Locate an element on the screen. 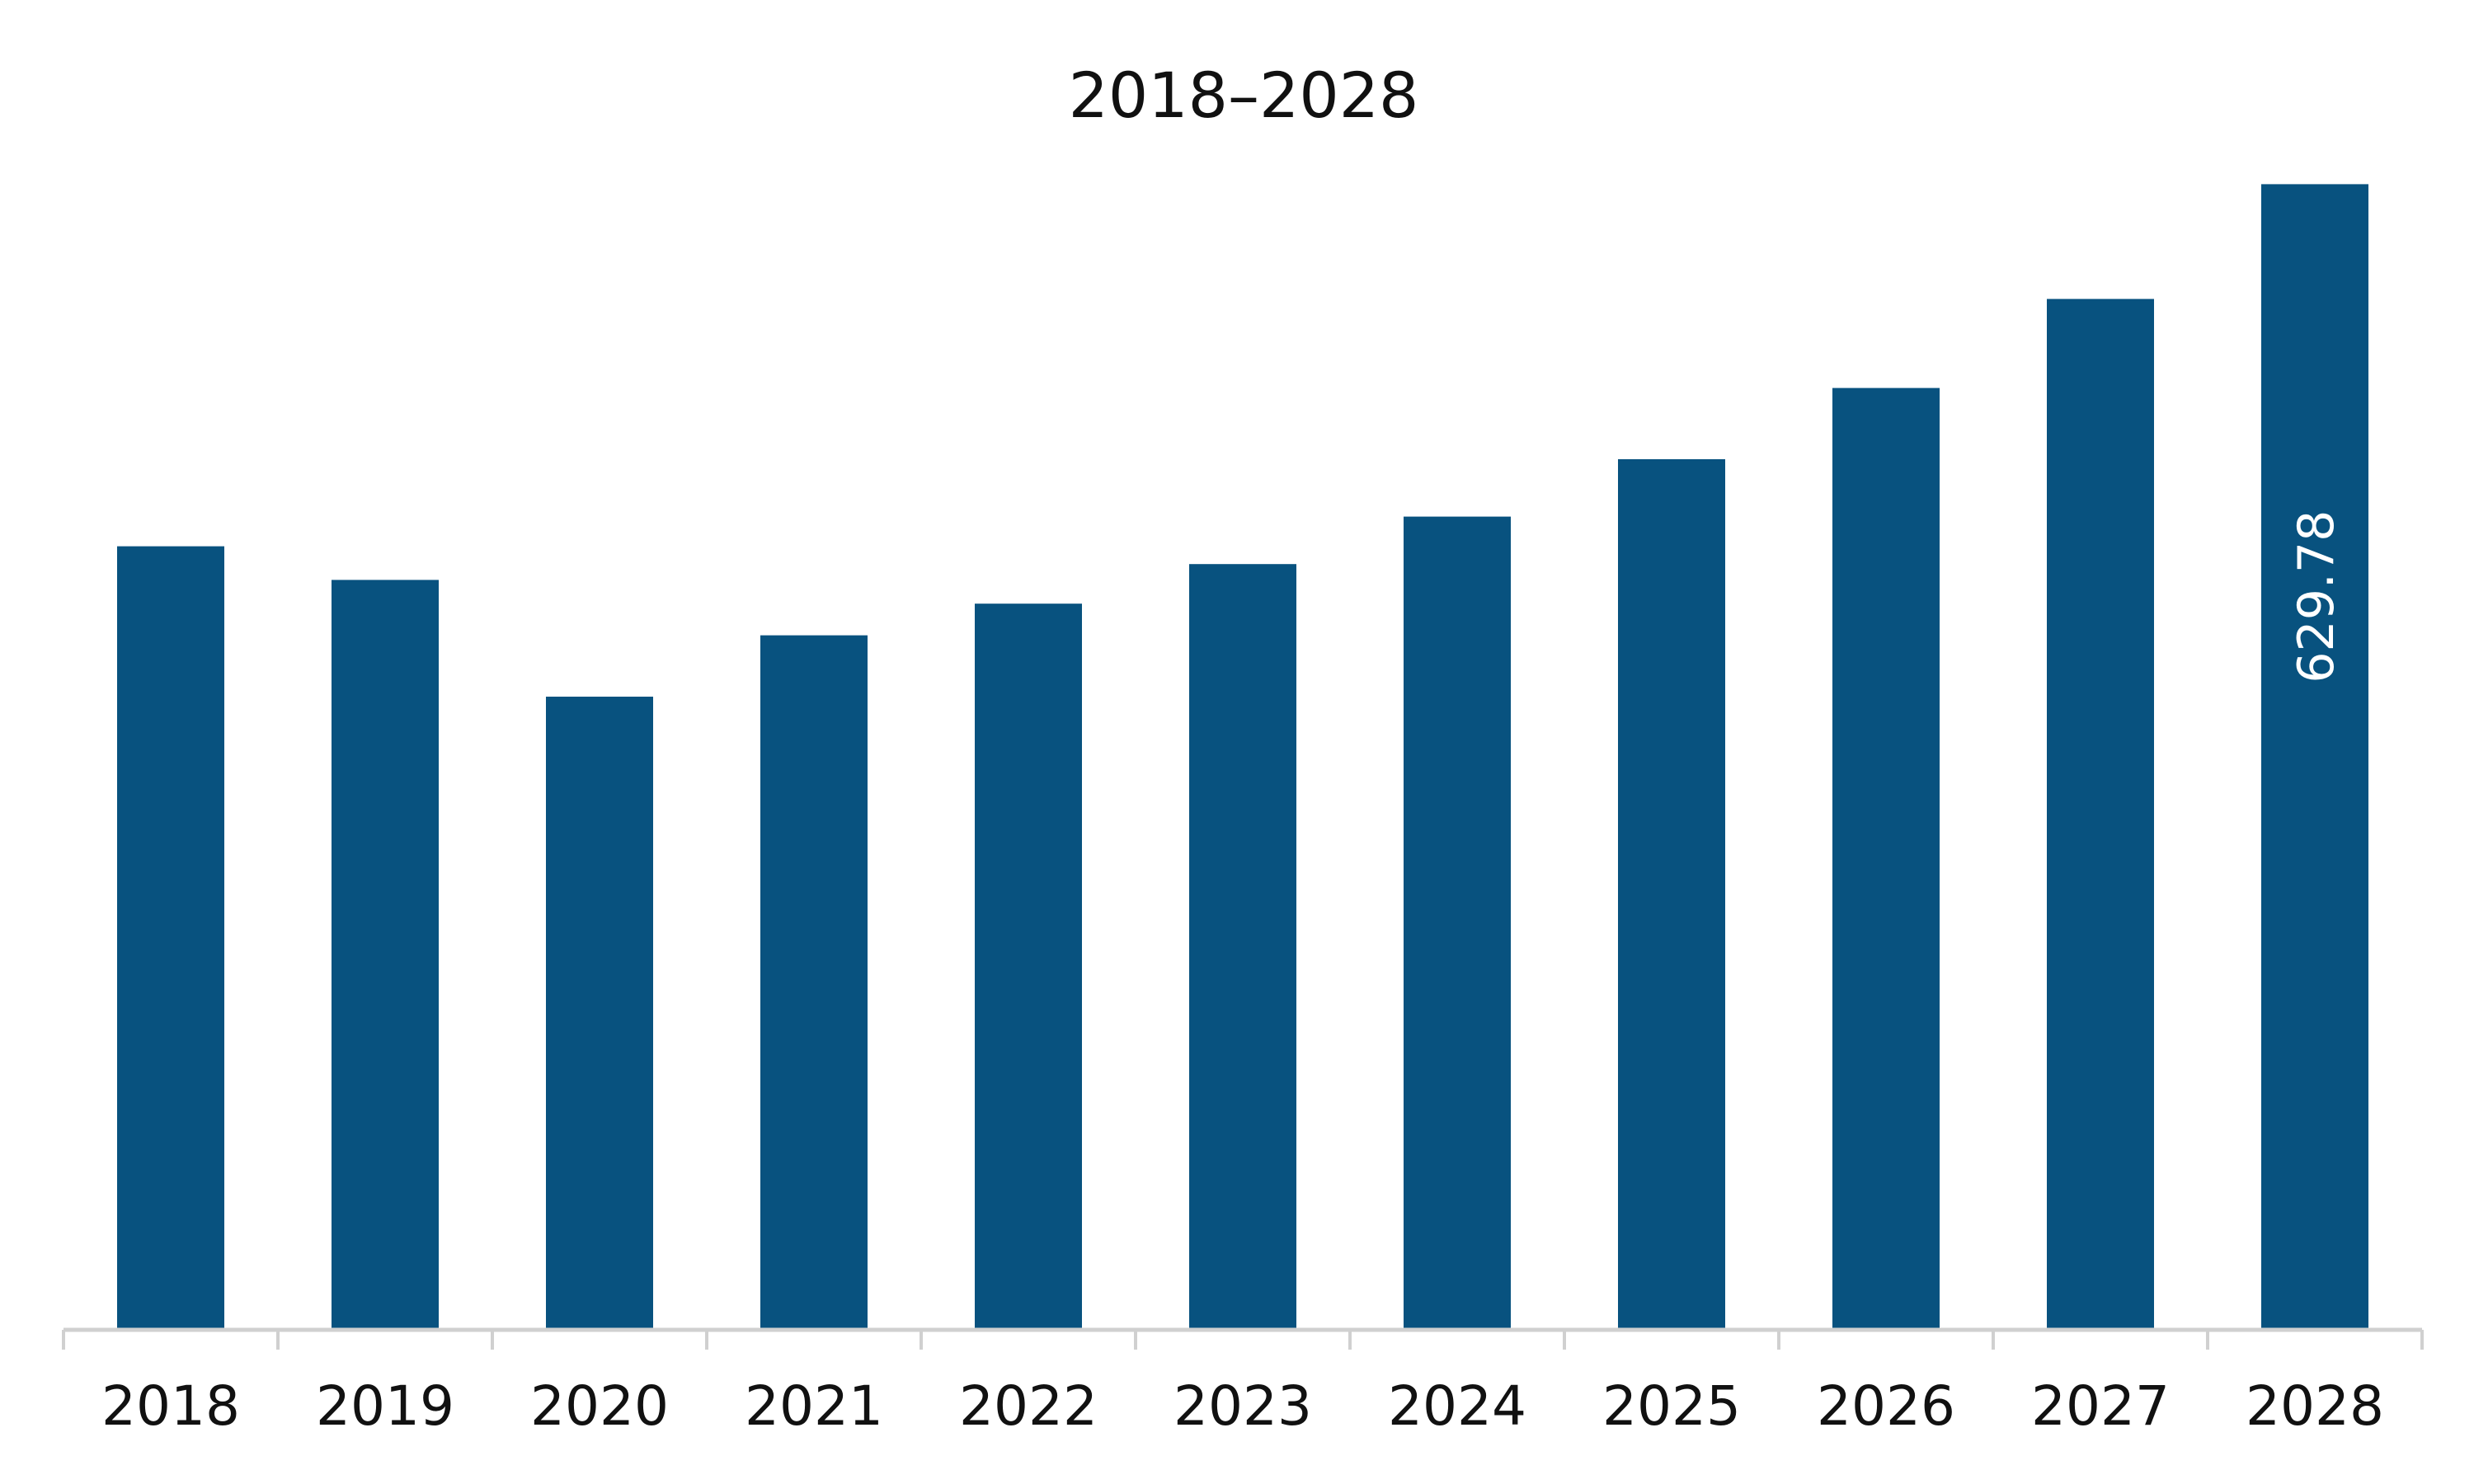 The width and height of the screenshot is (2474, 1484). x-tick-label: 2026 is located at coordinates (1886, 1406).